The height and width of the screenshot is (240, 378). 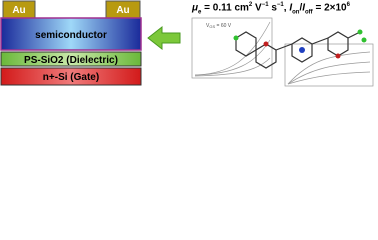 I want to click on layer-label: PS-SiO2 (Dielectric), so click(x=71, y=60).